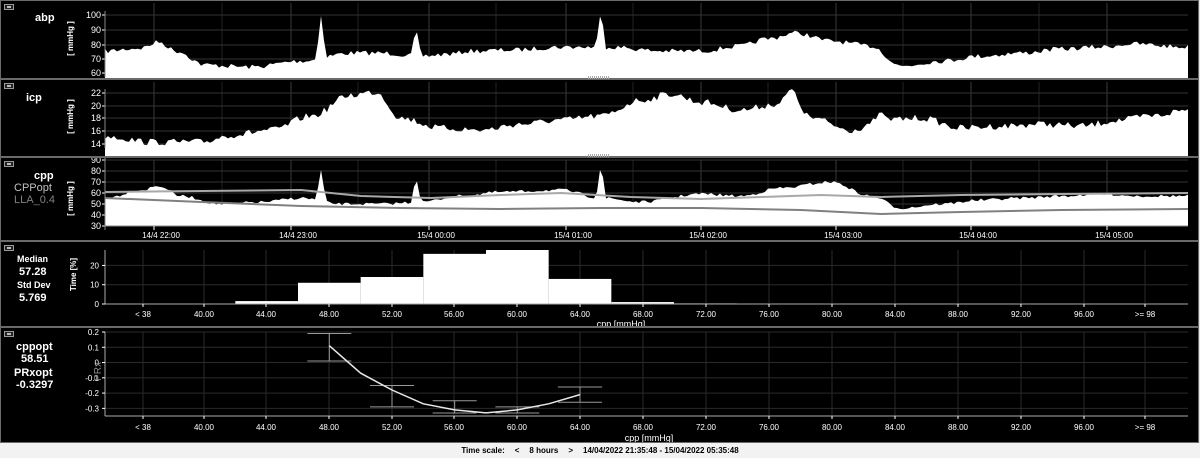 The image size is (1200, 458). Describe the element at coordinates (92, 378) in the screenshot. I see `y-tick-label: -0.1` at that location.